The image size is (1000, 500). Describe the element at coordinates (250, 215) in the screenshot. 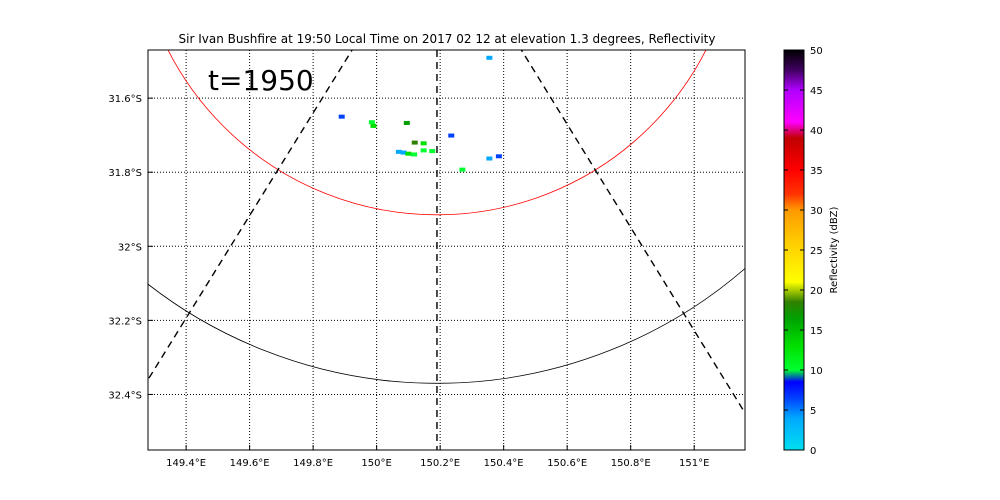

I see `radial-line` at that location.